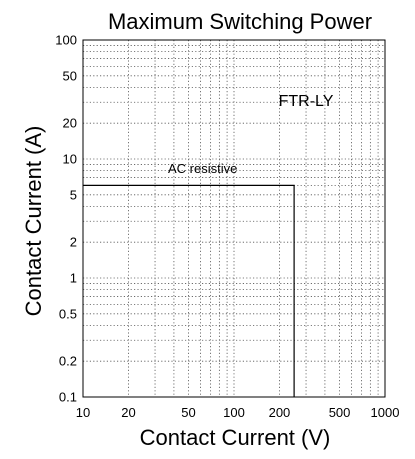  I want to click on y-tick-label: 0.1, so click(68, 397).